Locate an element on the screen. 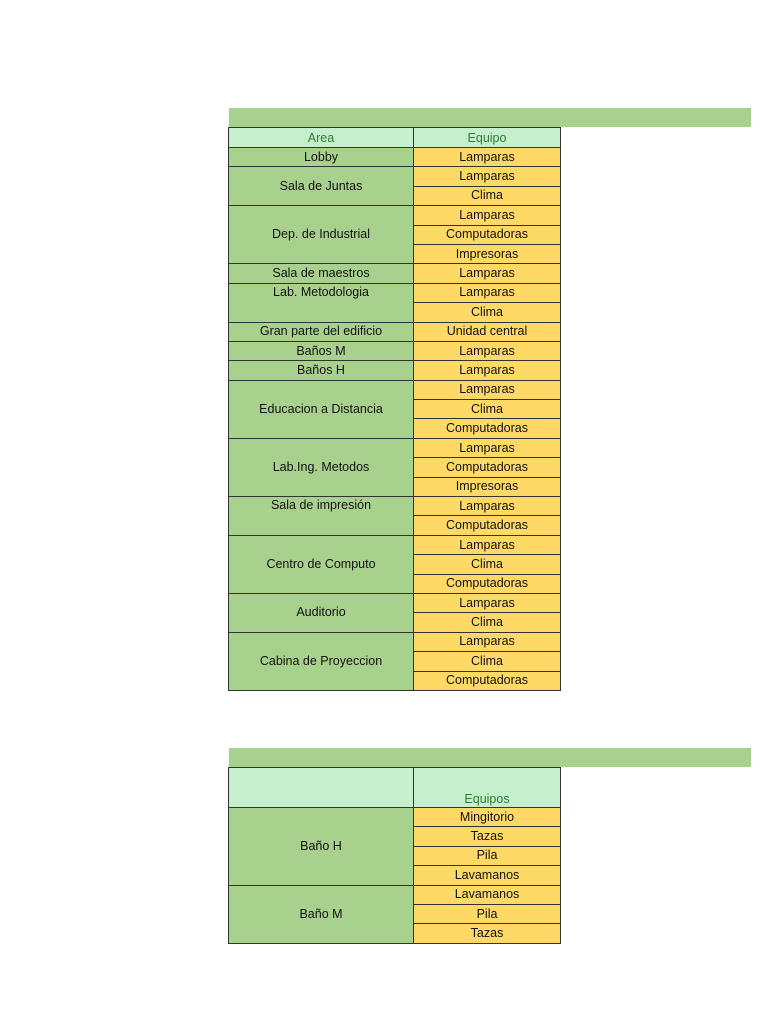 The width and height of the screenshot is (768, 1024). table-row: Impresoras is located at coordinates (395, 254).